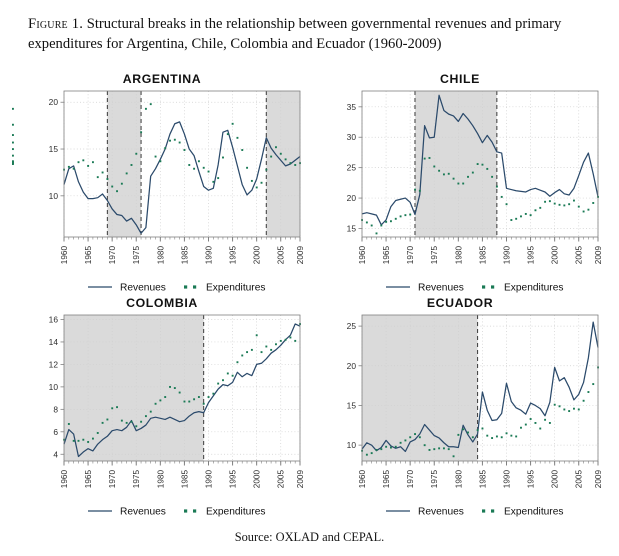  Describe the element at coordinates (55, 432) in the screenshot. I see `y-tick-label: 6` at that location.